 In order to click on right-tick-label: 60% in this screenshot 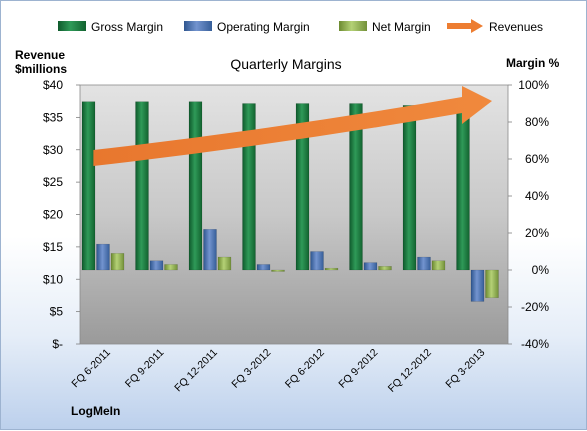, I will do `click(537, 159)`.